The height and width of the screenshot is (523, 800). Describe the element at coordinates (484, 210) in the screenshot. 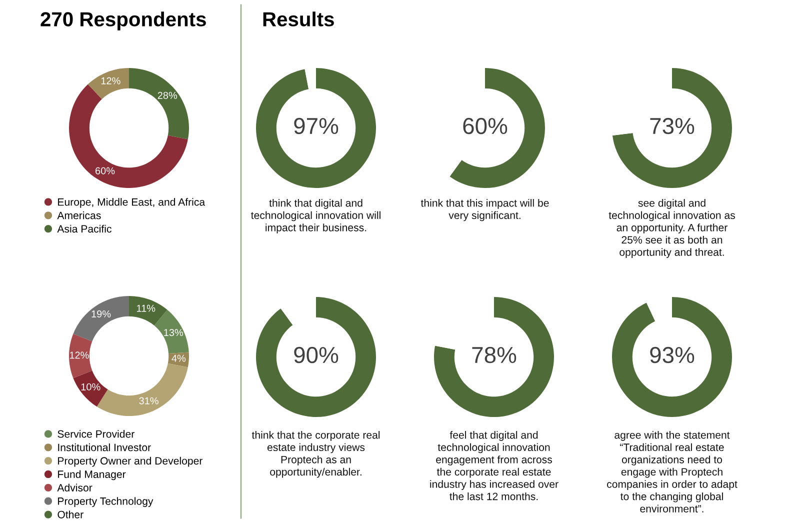

I see `text: think that this impact will be very significant.` at that location.